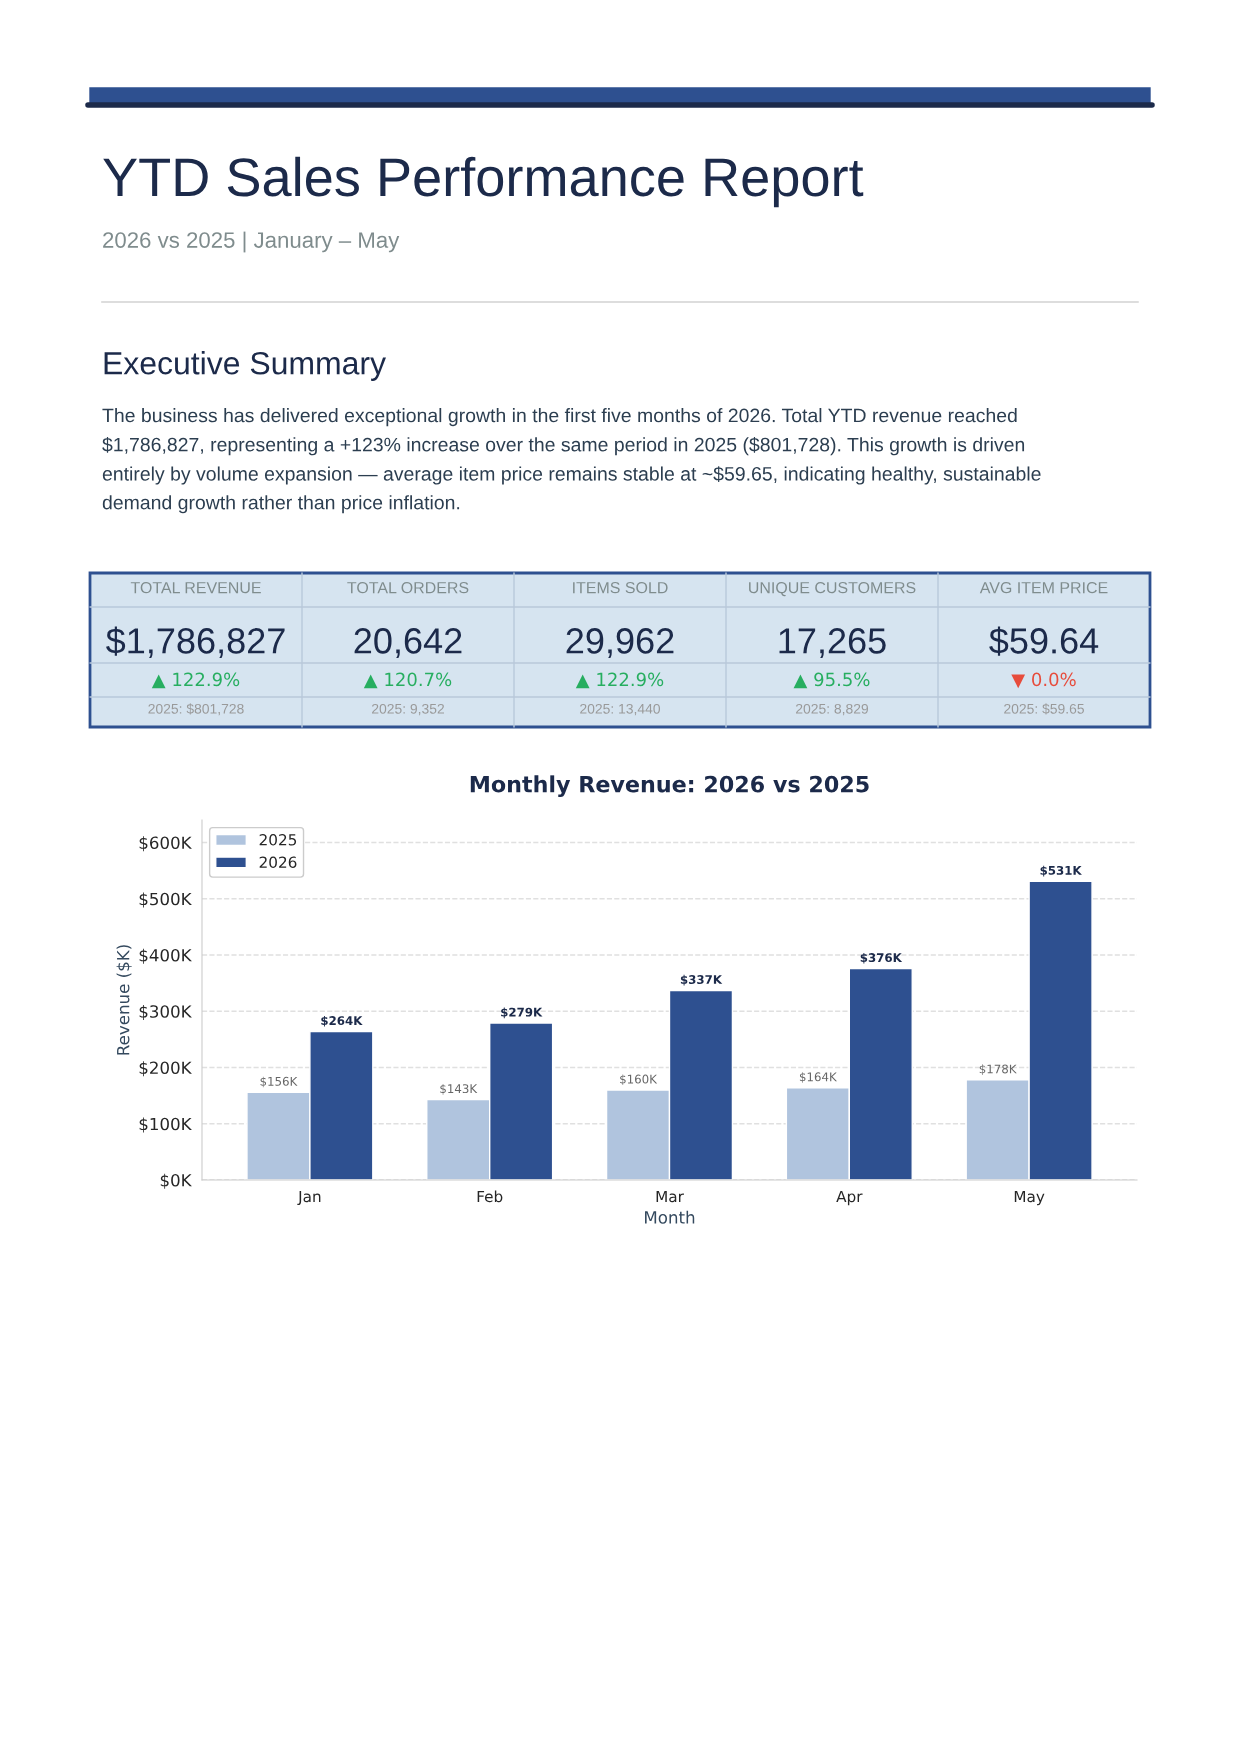 This screenshot has height=1754, width=1241. What do you see at coordinates (620, 709) in the screenshot?
I see `text: 2025: 13,440` at bounding box center [620, 709].